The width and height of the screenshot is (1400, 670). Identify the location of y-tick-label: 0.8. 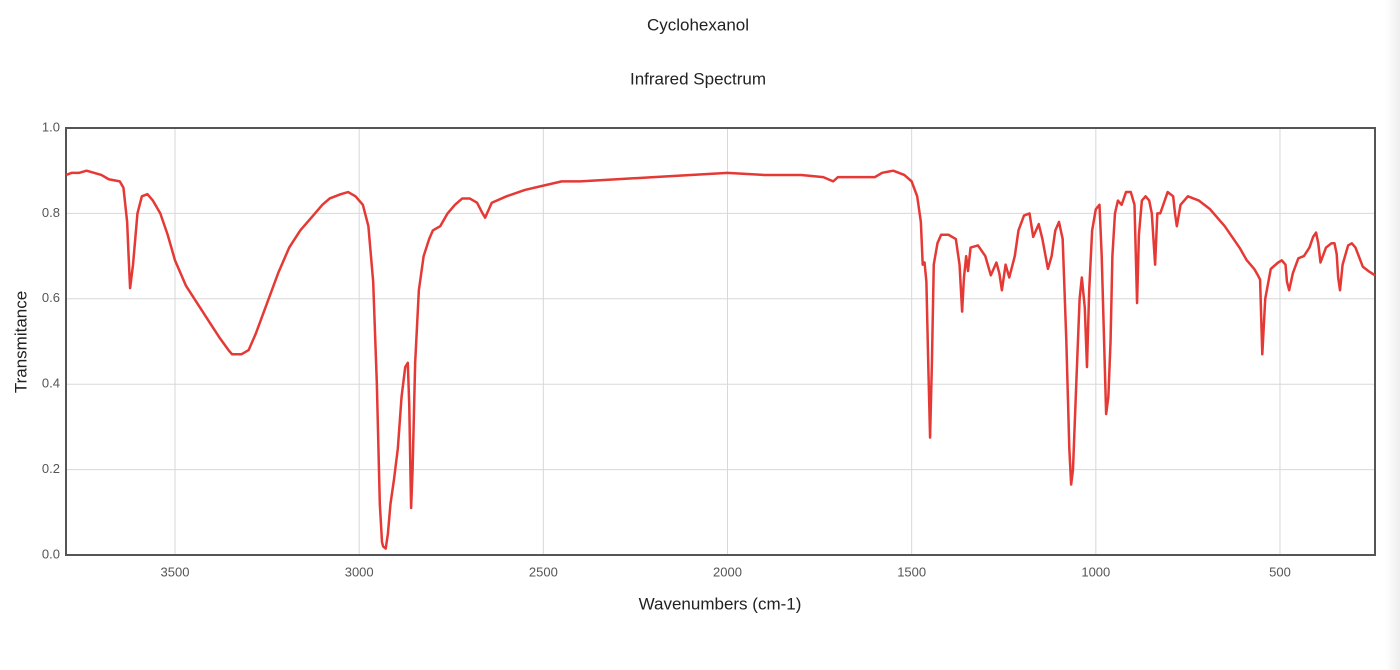
(51, 212).